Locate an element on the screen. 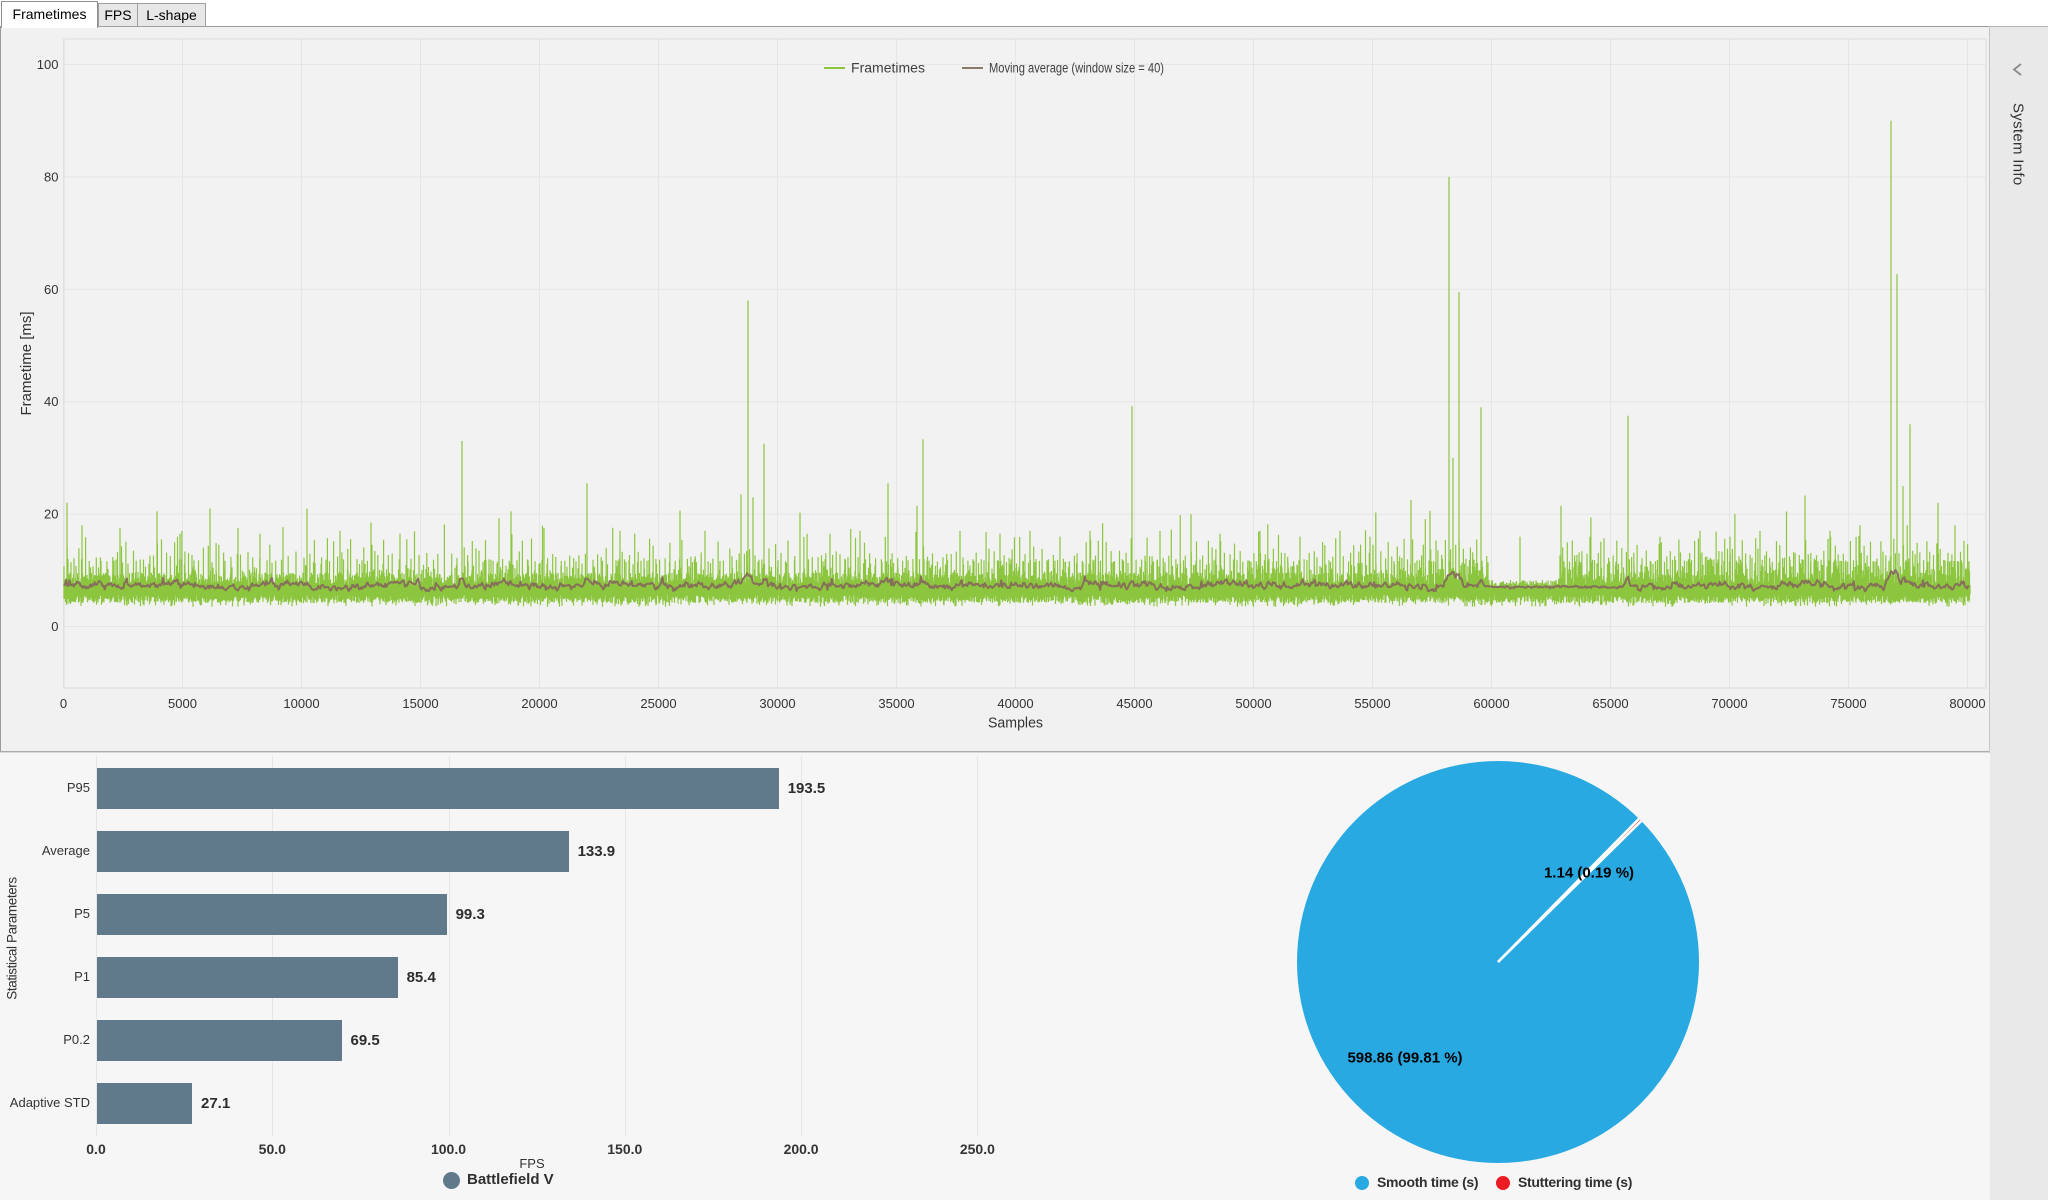 Image resolution: width=2048 pixels, height=1200 pixels. svg-text: 100 is located at coordinates (48, 64).